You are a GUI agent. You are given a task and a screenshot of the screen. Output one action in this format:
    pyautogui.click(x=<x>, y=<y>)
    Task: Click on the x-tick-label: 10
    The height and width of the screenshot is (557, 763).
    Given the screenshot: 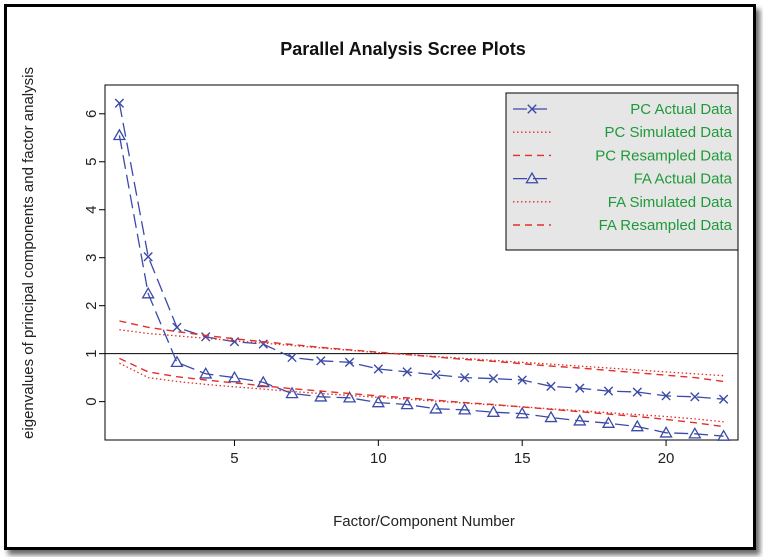 What is the action you would take?
    pyautogui.click(x=378, y=458)
    